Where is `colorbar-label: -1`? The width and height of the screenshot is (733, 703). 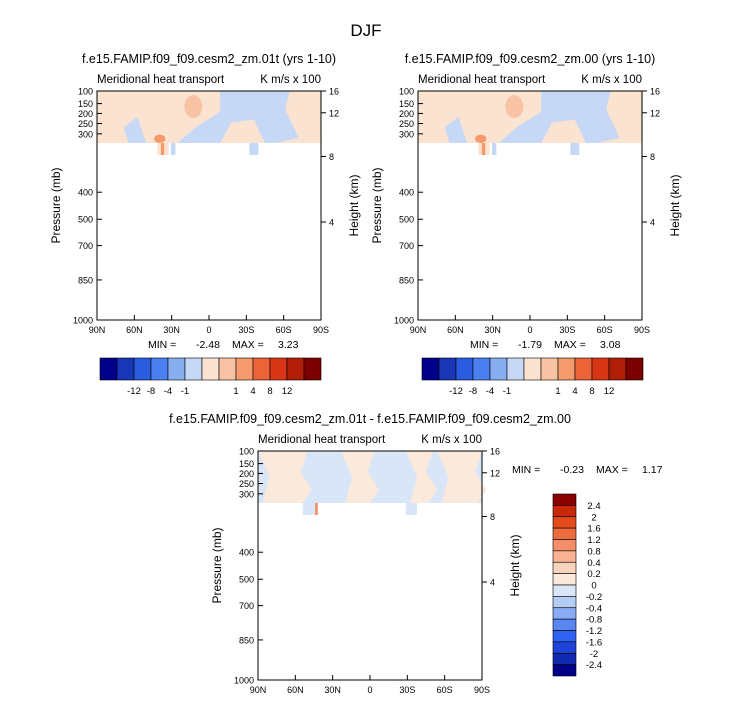
colorbar-label: -1 is located at coordinates (507, 391).